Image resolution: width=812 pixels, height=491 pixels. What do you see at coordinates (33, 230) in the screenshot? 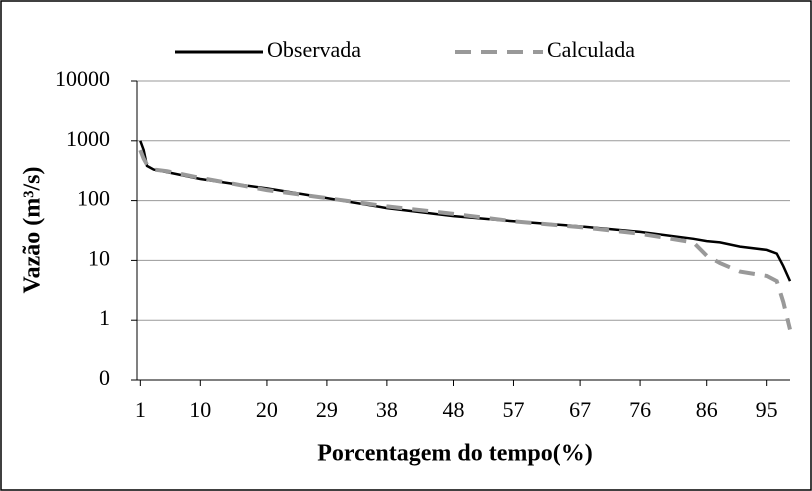
I see `y-axis-label: Vazão (m³/s)` at bounding box center [33, 230].